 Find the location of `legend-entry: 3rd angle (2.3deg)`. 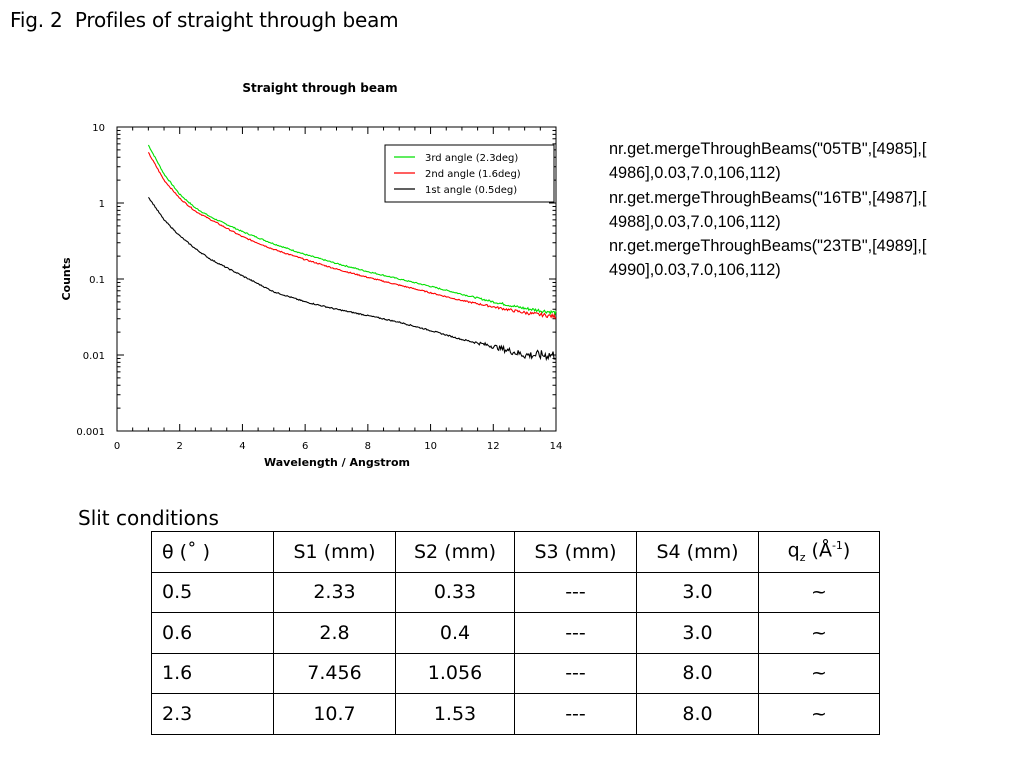

legend-entry: 3rd angle (2.3deg) is located at coordinates (471, 158).